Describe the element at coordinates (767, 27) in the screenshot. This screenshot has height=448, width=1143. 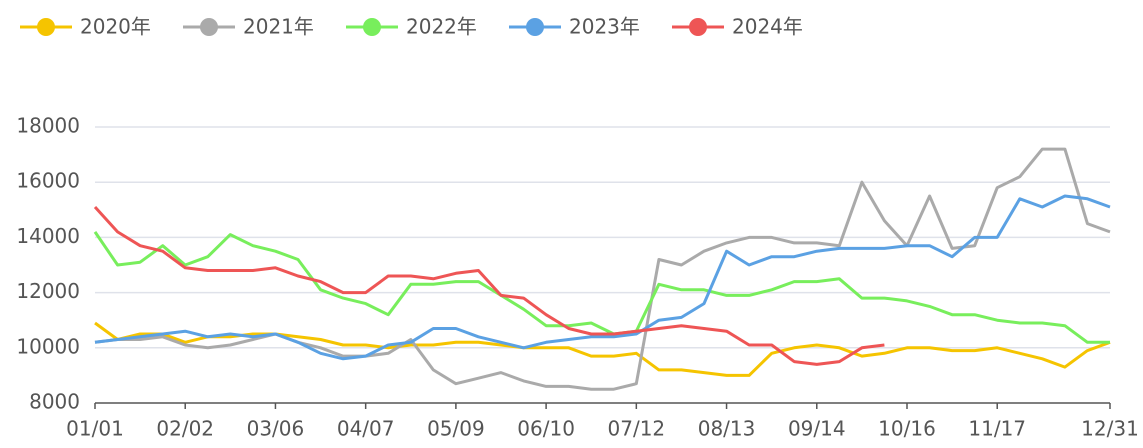
I see `legend-label: 2024年` at that location.